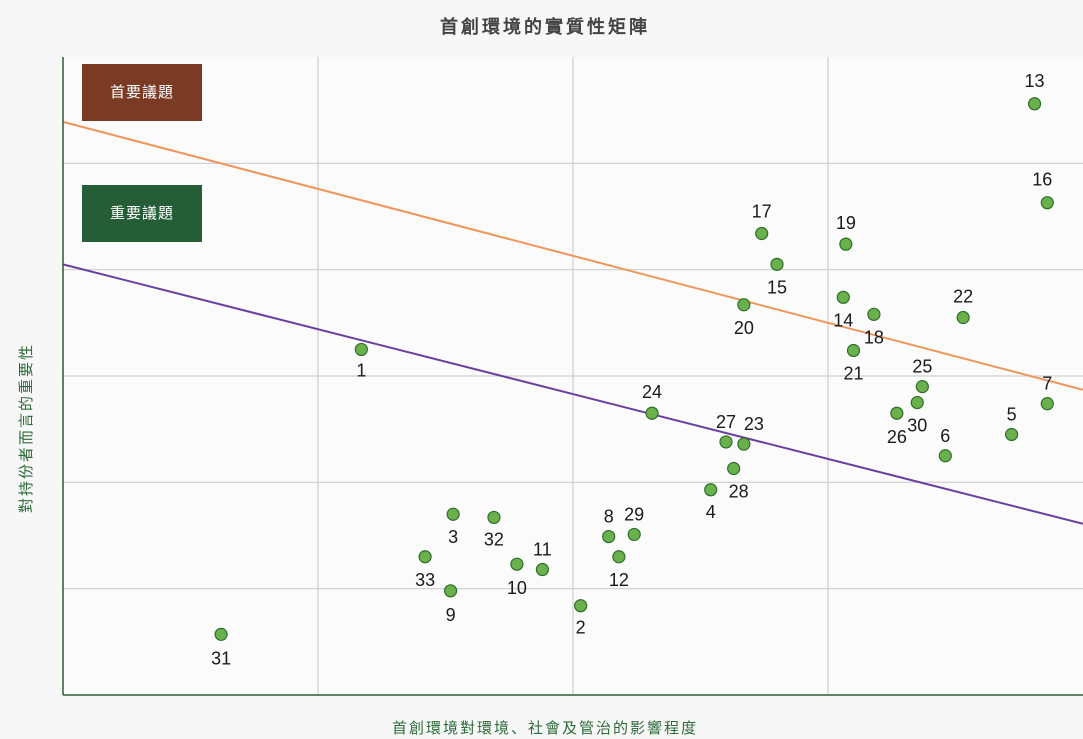  I want to click on data-point-label-6: 6, so click(945, 436).